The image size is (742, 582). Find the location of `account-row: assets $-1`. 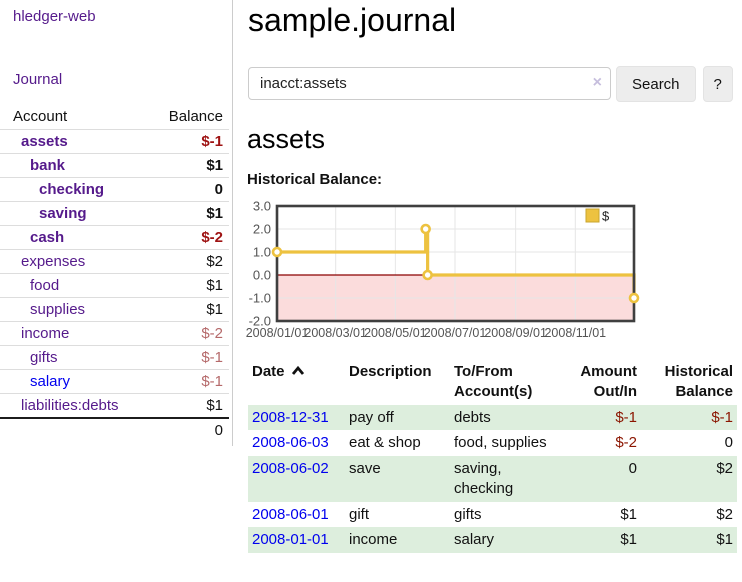

account-row: assets $-1 is located at coordinates (114, 141).